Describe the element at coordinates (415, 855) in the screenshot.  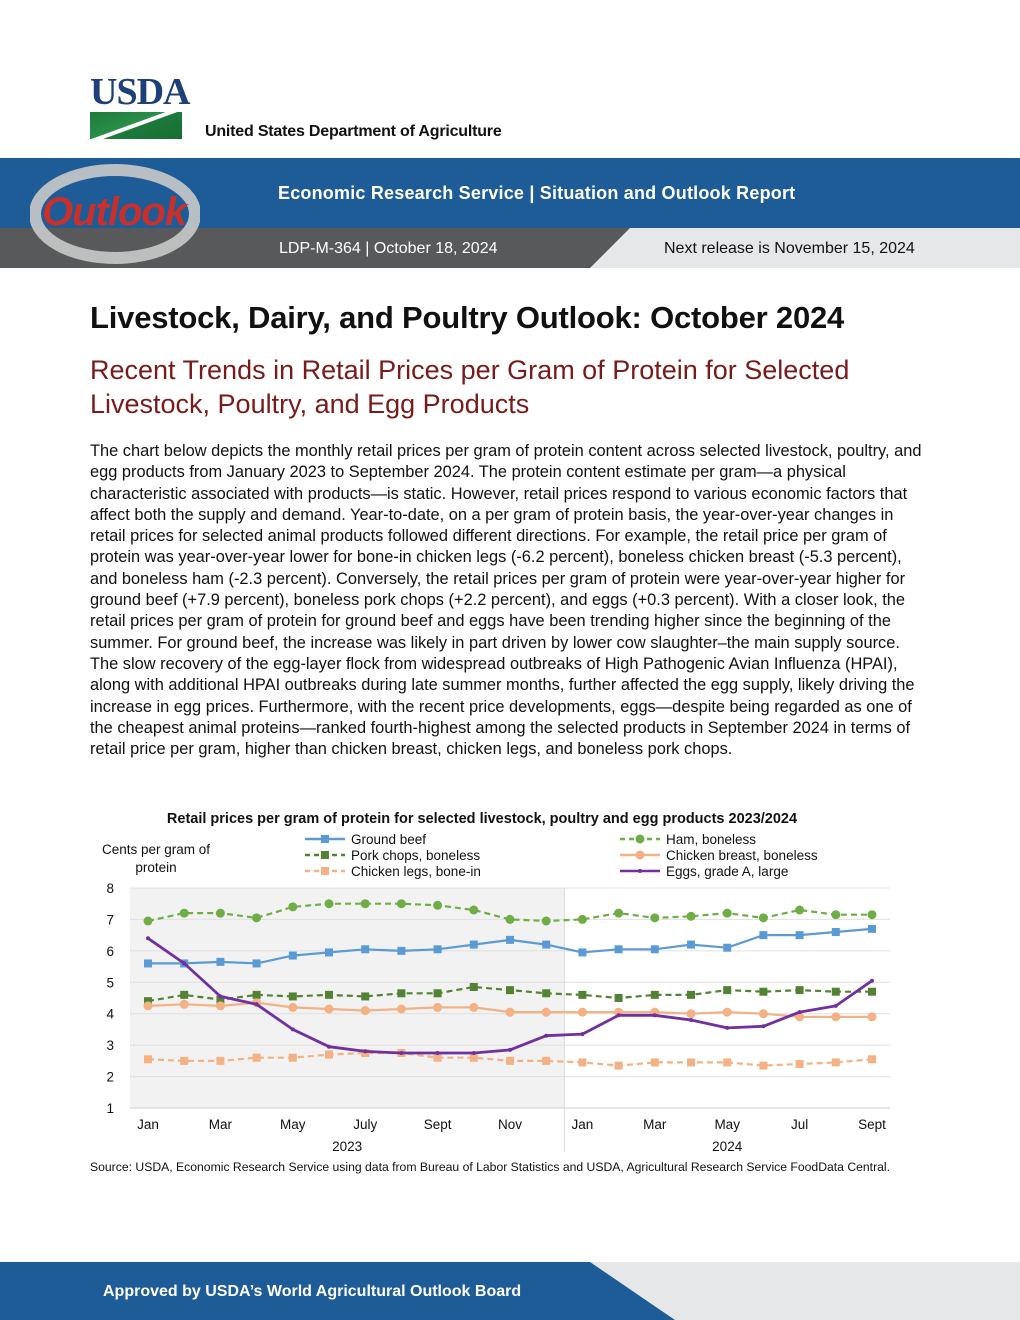
I see `legend-label: Pork chops, boneless` at that location.